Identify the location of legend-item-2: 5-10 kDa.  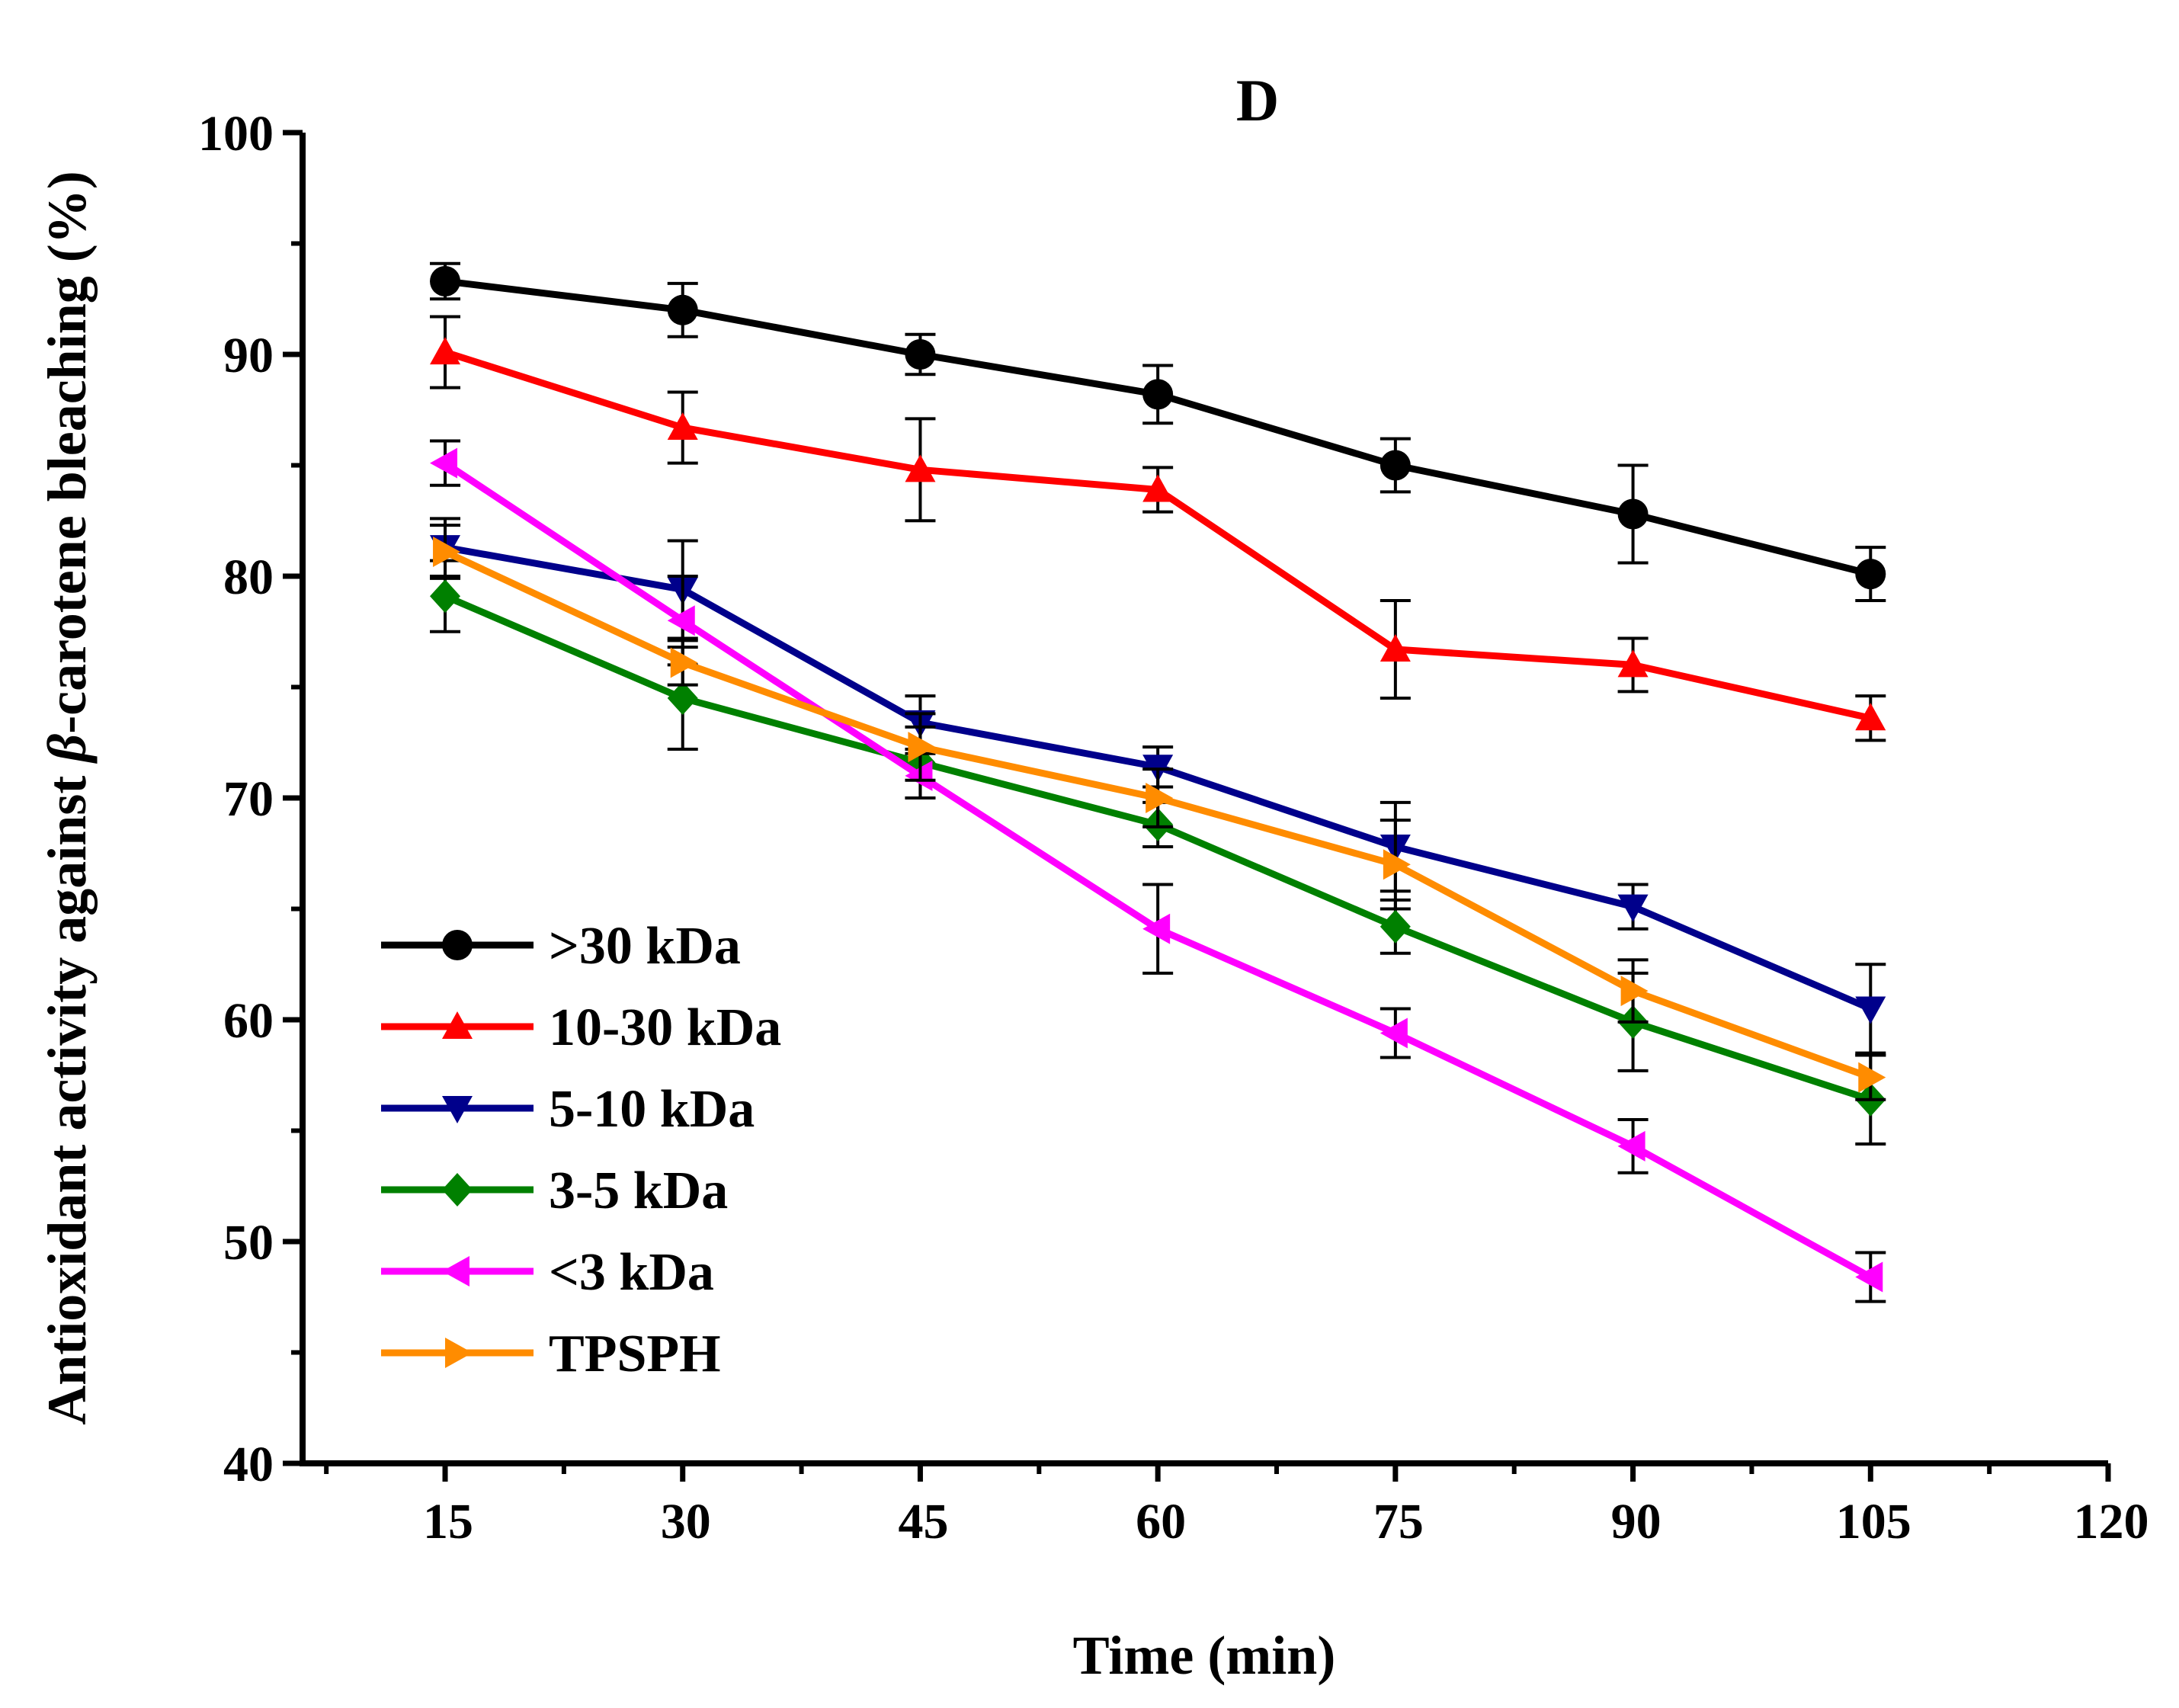
(568, 1109).